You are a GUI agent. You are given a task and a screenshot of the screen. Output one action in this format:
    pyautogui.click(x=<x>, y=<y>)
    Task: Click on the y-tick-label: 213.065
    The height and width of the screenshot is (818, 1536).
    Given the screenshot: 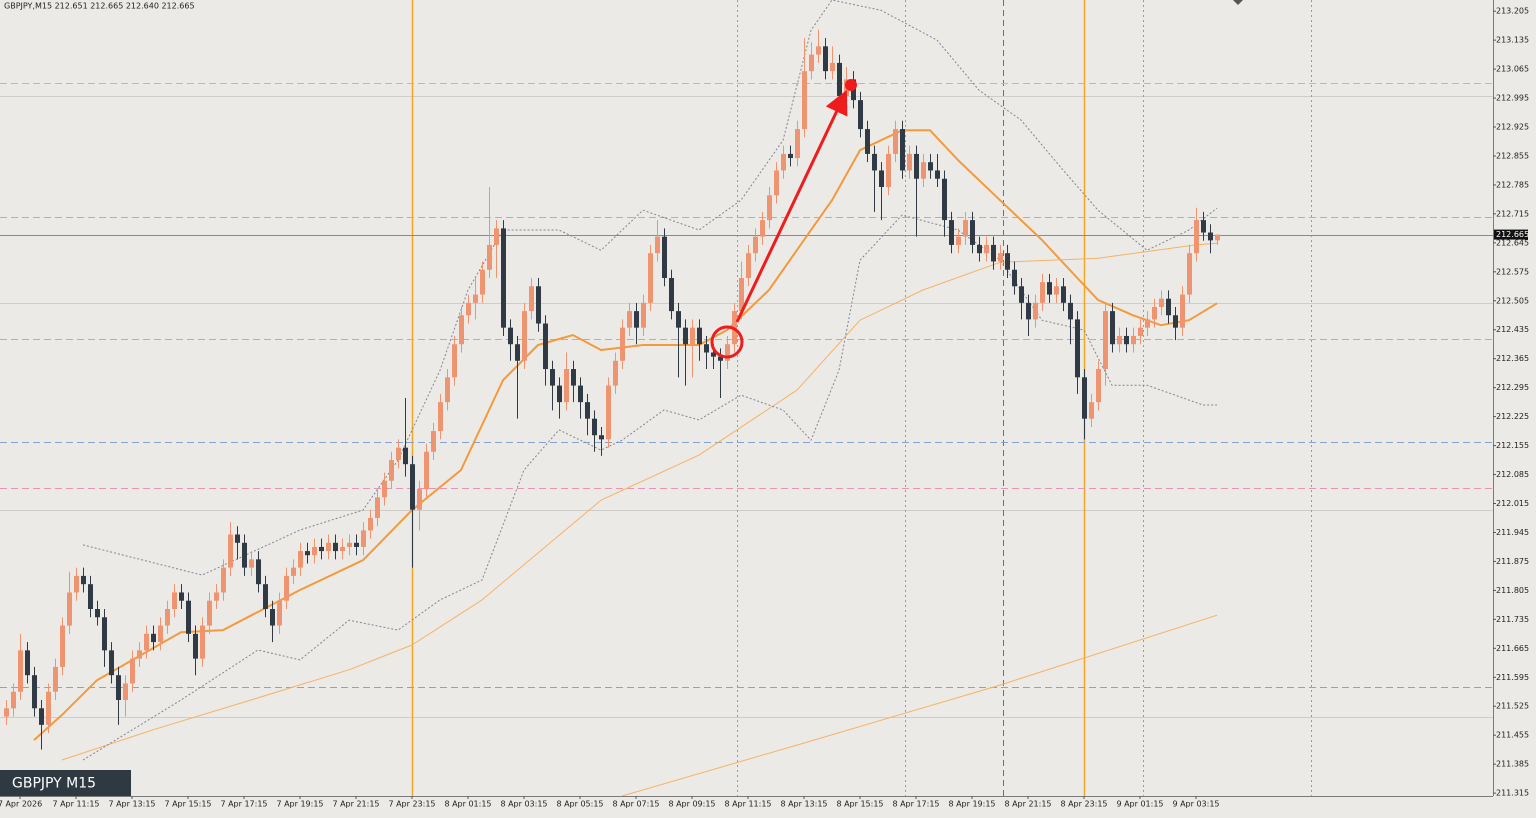 What is the action you would take?
    pyautogui.click(x=1512, y=69)
    